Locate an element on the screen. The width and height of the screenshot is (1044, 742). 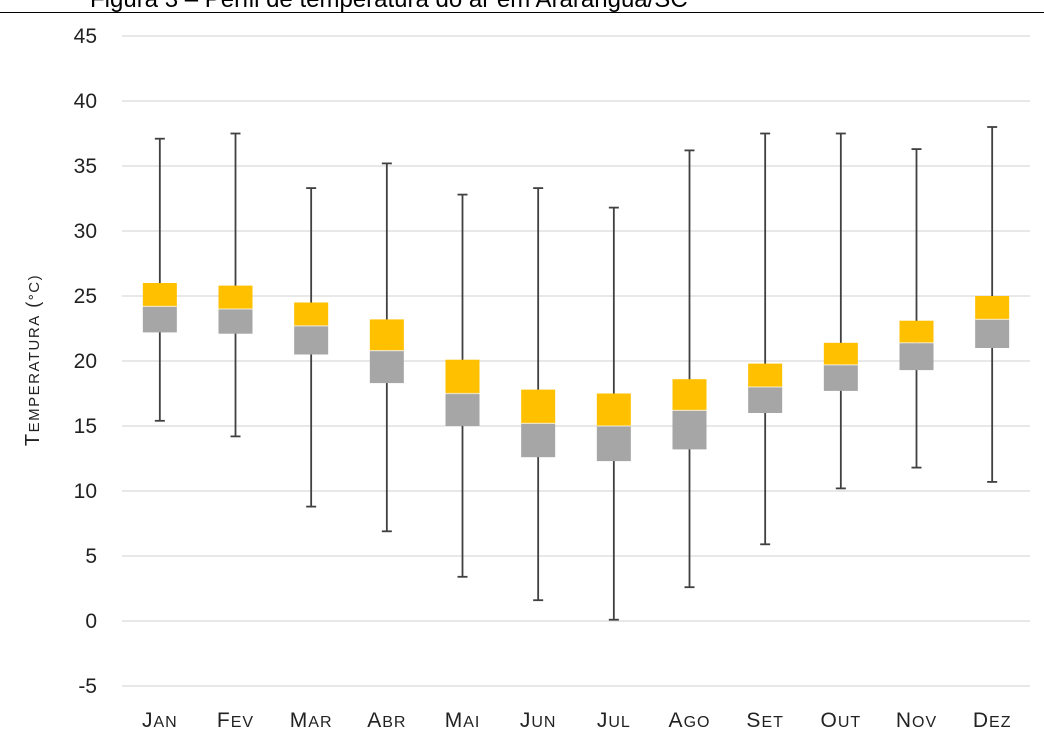
x-tick-label-initial: F is located at coordinates (224, 720).